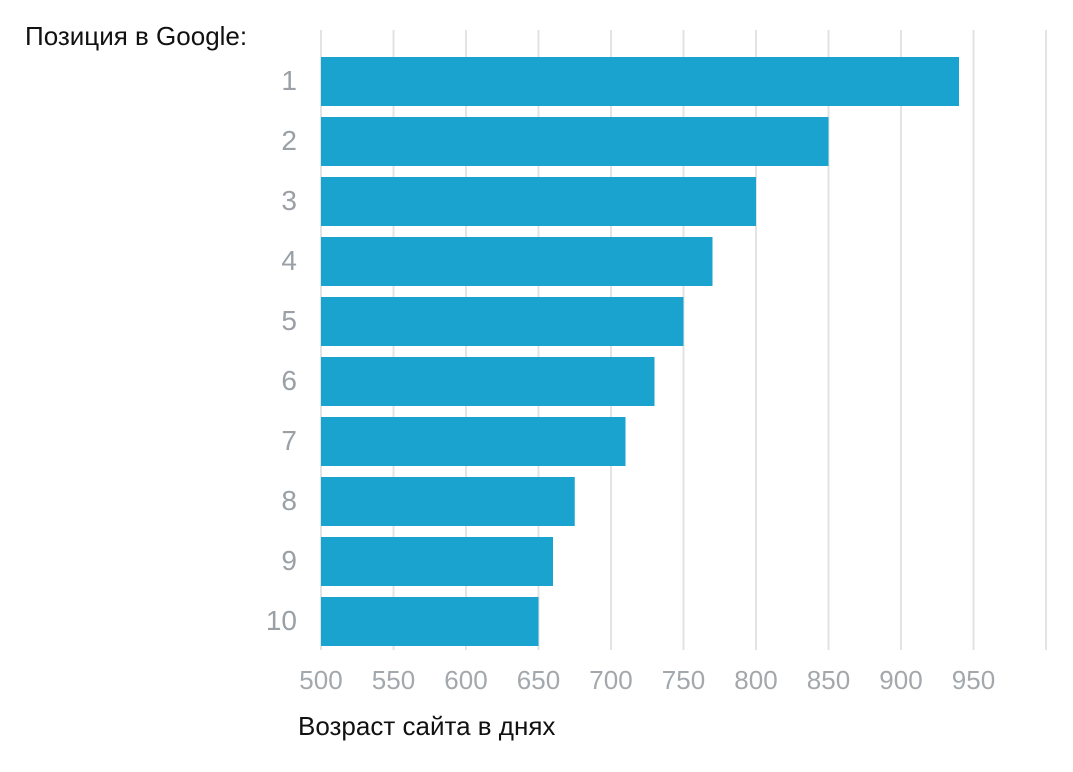 This screenshot has height=772, width=1073. What do you see at coordinates (465, 680) in the screenshot?
I see `x-tick-label: 600` at bounding box center [465, 680].